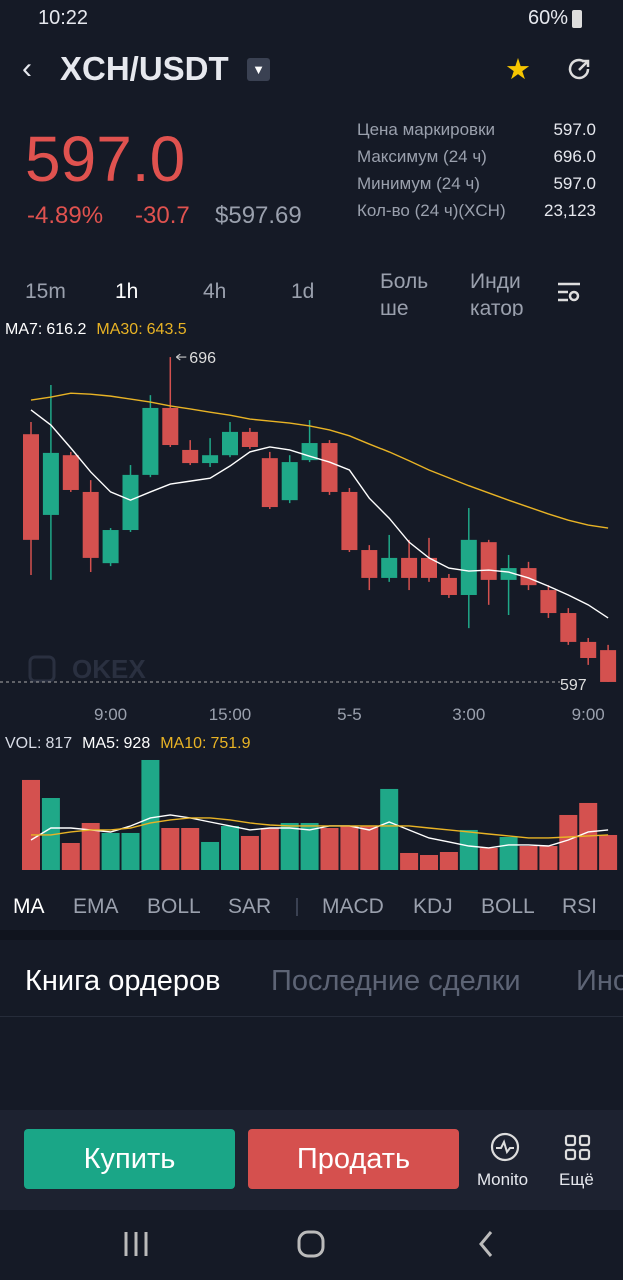  I want to click on usd-price: $597.69, so click(258, 215).